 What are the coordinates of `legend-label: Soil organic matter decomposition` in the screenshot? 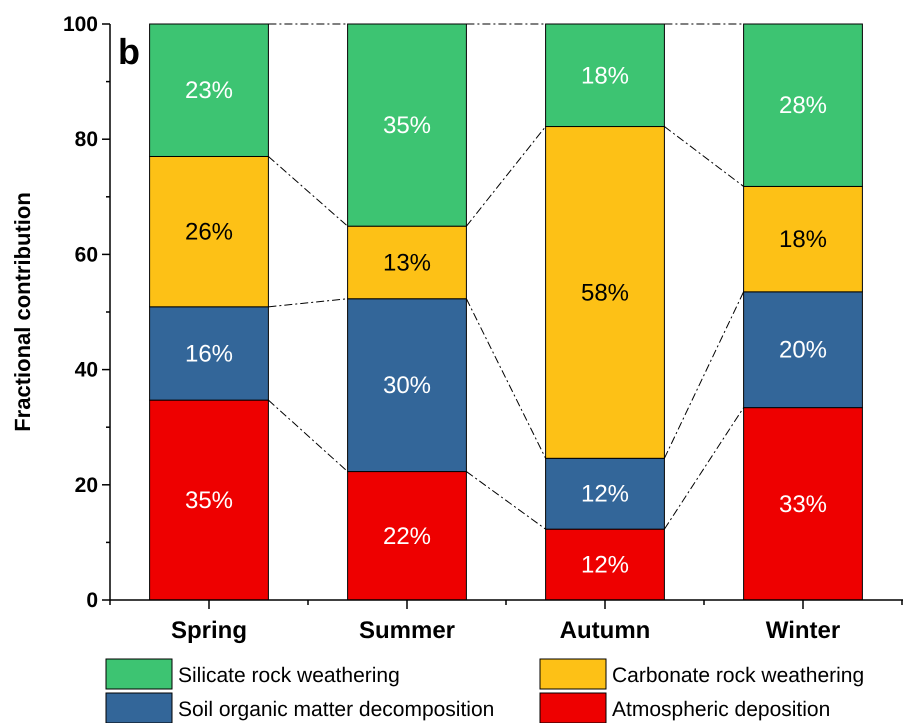 It's located at (336, 709).